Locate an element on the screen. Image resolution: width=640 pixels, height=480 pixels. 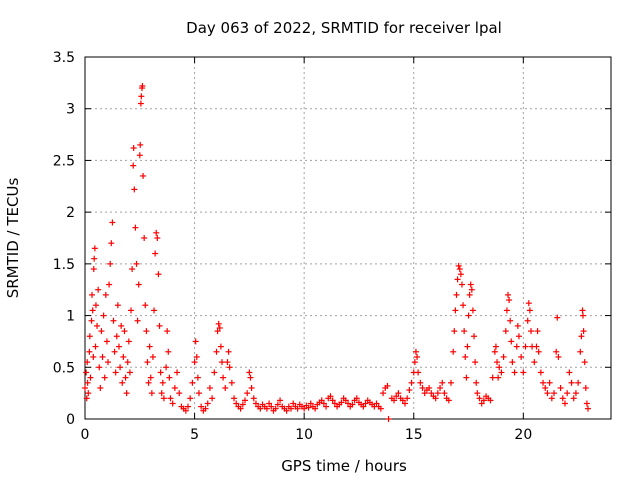
x-tick-label: 15 is located at coordinates (414, 435).